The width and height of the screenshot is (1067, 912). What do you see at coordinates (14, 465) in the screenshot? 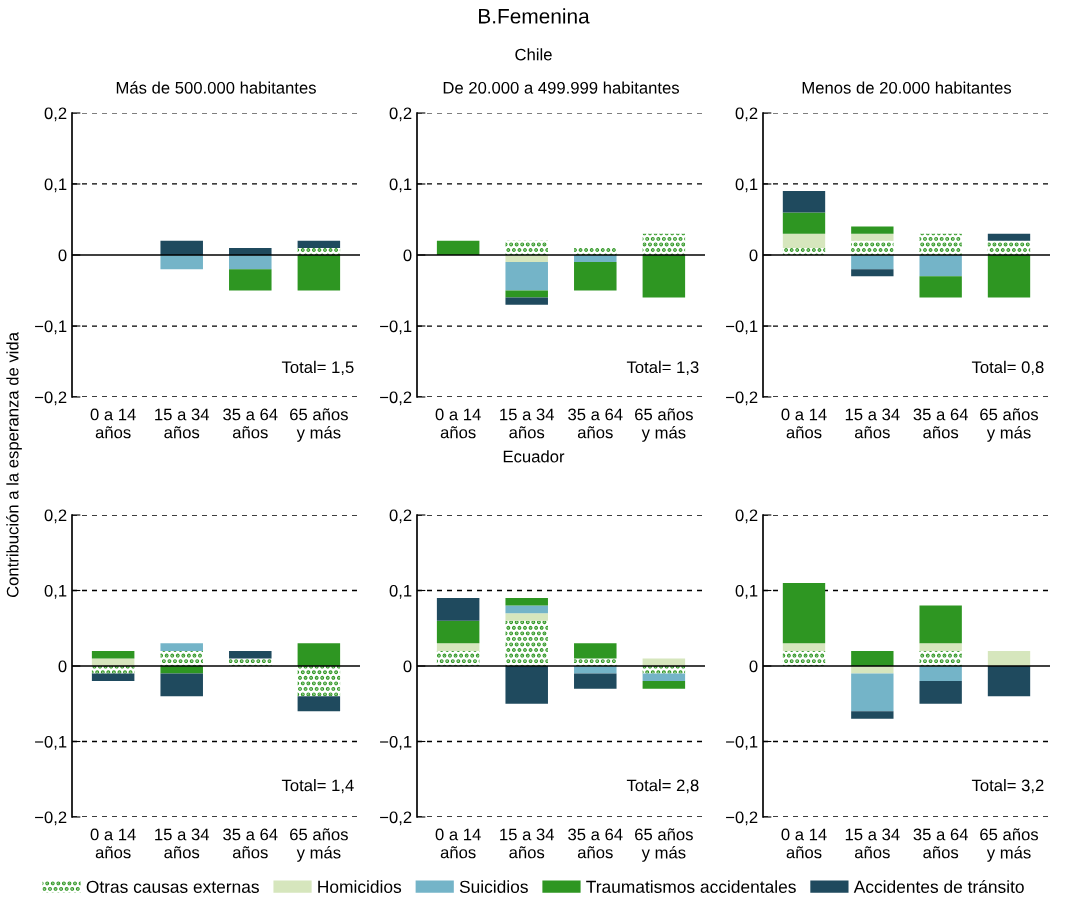
I see `y-axis-title: Contribución a la esperanza de vida` at bounding box center [14, 465].